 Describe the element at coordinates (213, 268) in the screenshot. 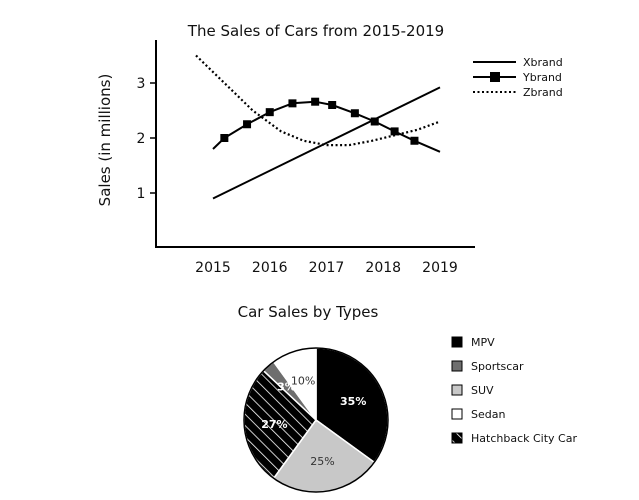

I see `x-tick-label: 2015` at that location.